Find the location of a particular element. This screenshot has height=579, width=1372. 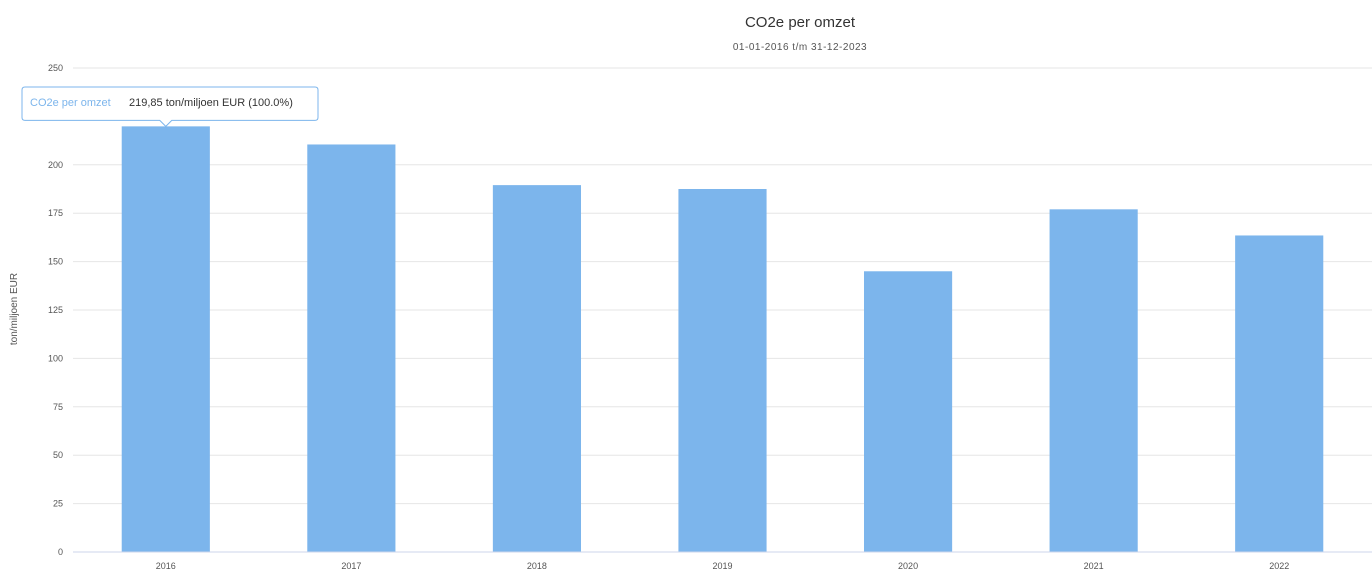

x-axis-ticks: 2016 2017 2018 2019 2020 2021 2022 is located at coordinates (722, 566).